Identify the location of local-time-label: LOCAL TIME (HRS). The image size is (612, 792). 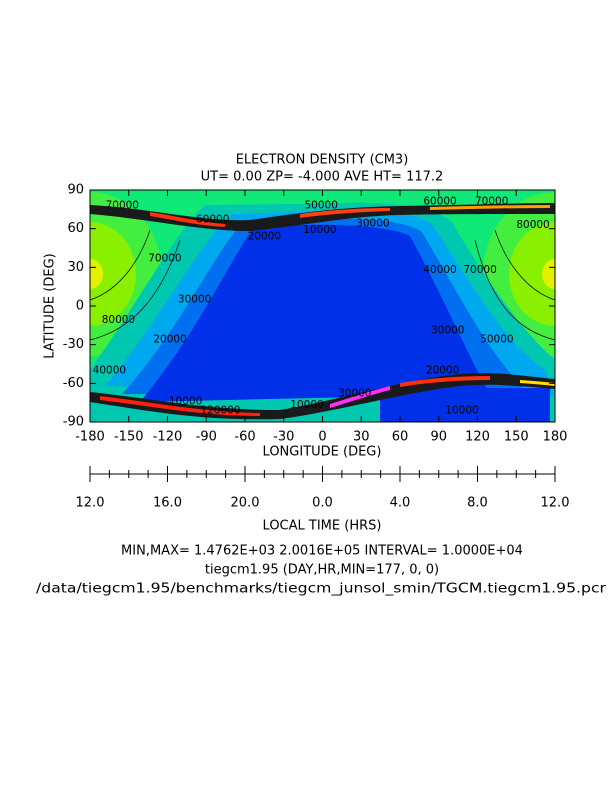
(322, 526).